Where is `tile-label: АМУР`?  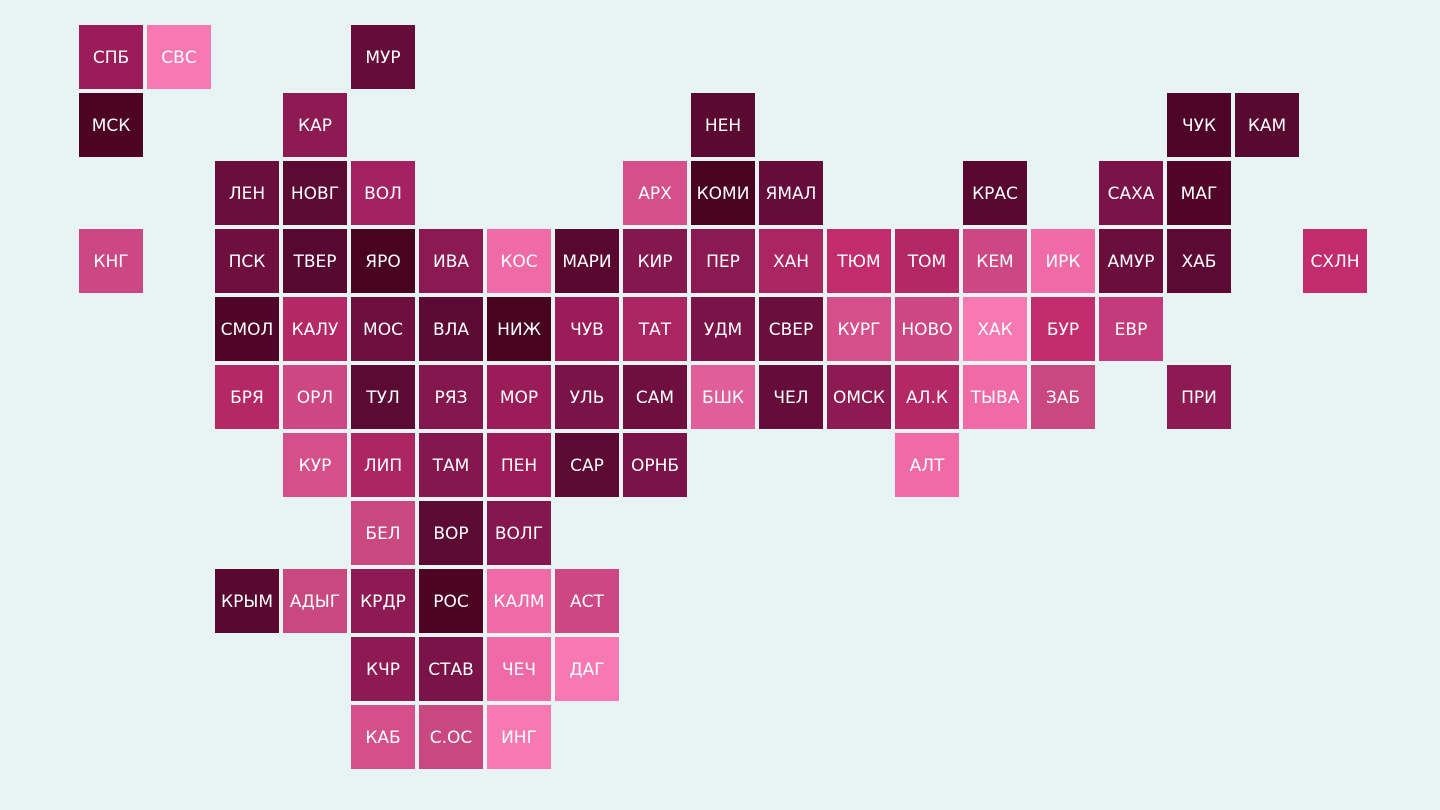 tile-label: АМУР is located at coordinates (1131, 262).